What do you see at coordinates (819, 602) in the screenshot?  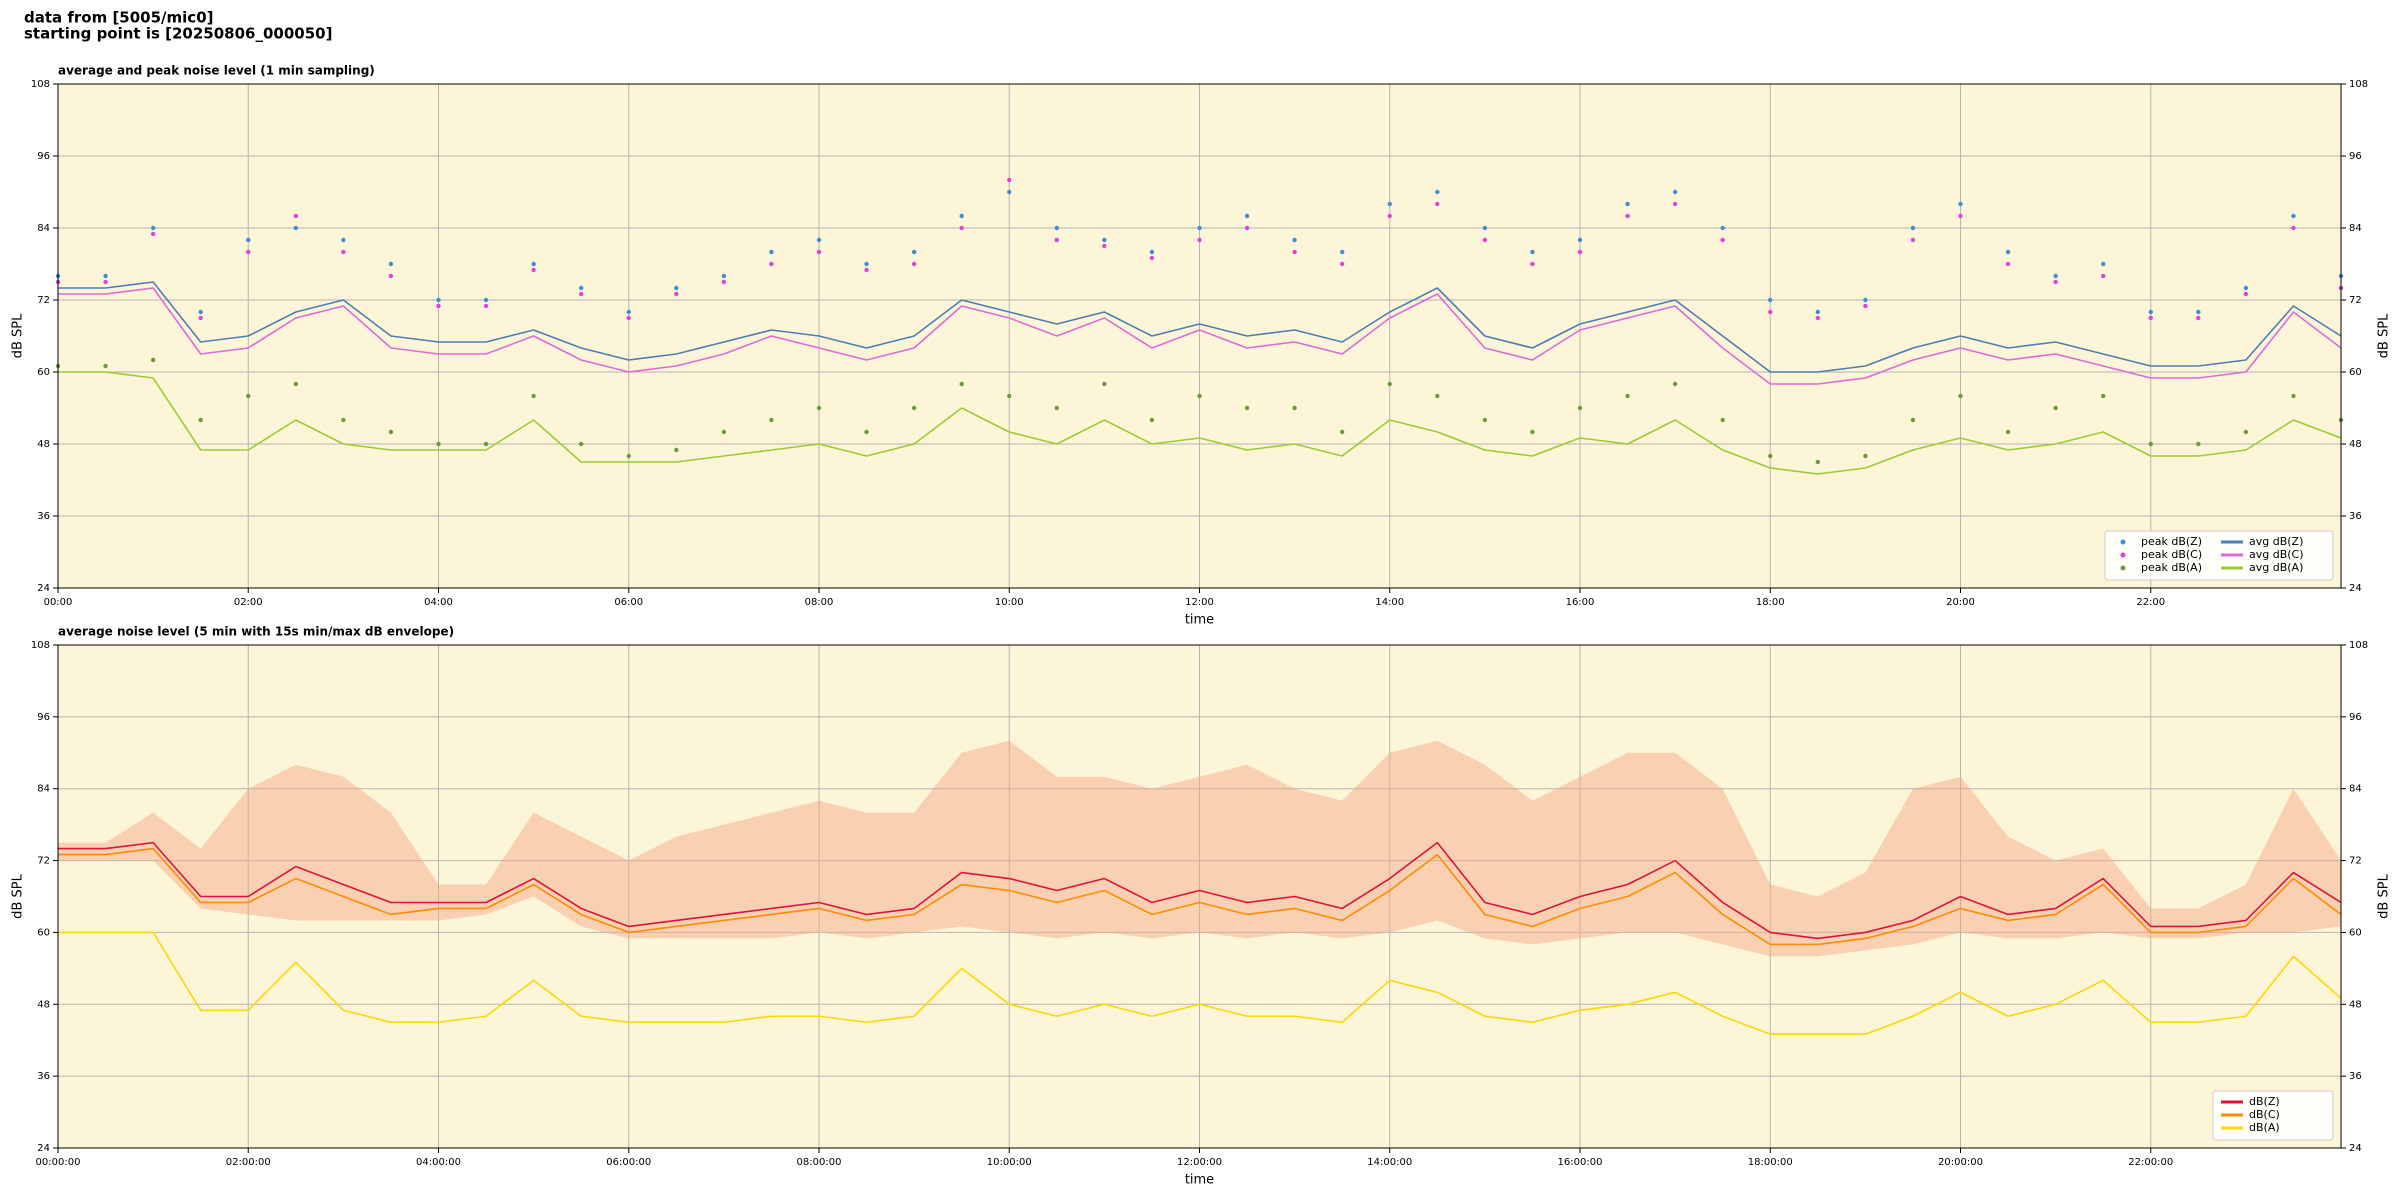 I see `x-tick-label: 08:00` at bounding box center [819, 602].